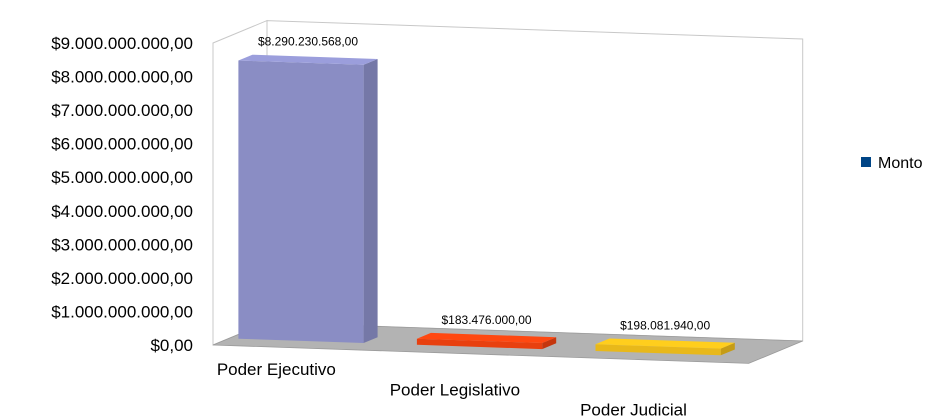 This screenshot has width=940, height=417. Describe the element at coordinates (665, 326) in the screenshot. I see `data-label: $198.081.940,00` at that location.